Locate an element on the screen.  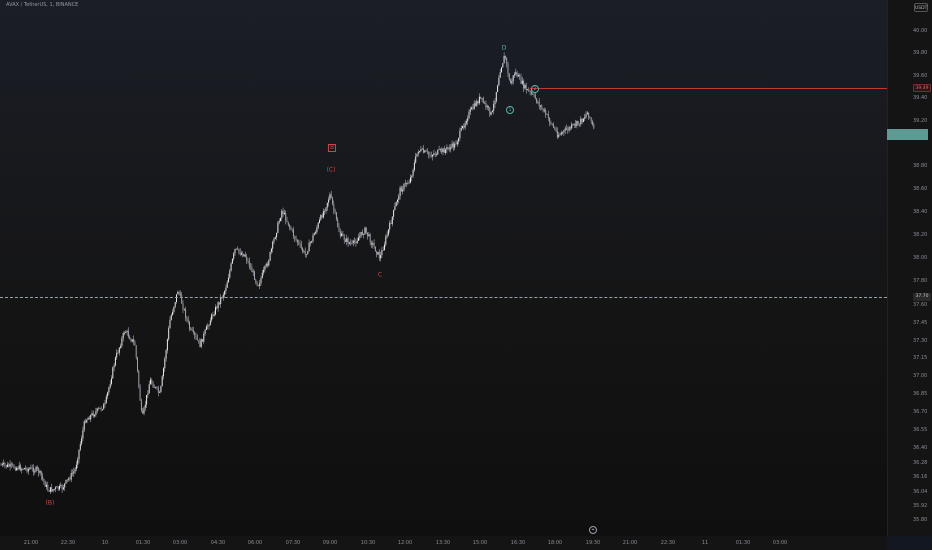
time-label: 22:30 is located at coordinates (68, 543).